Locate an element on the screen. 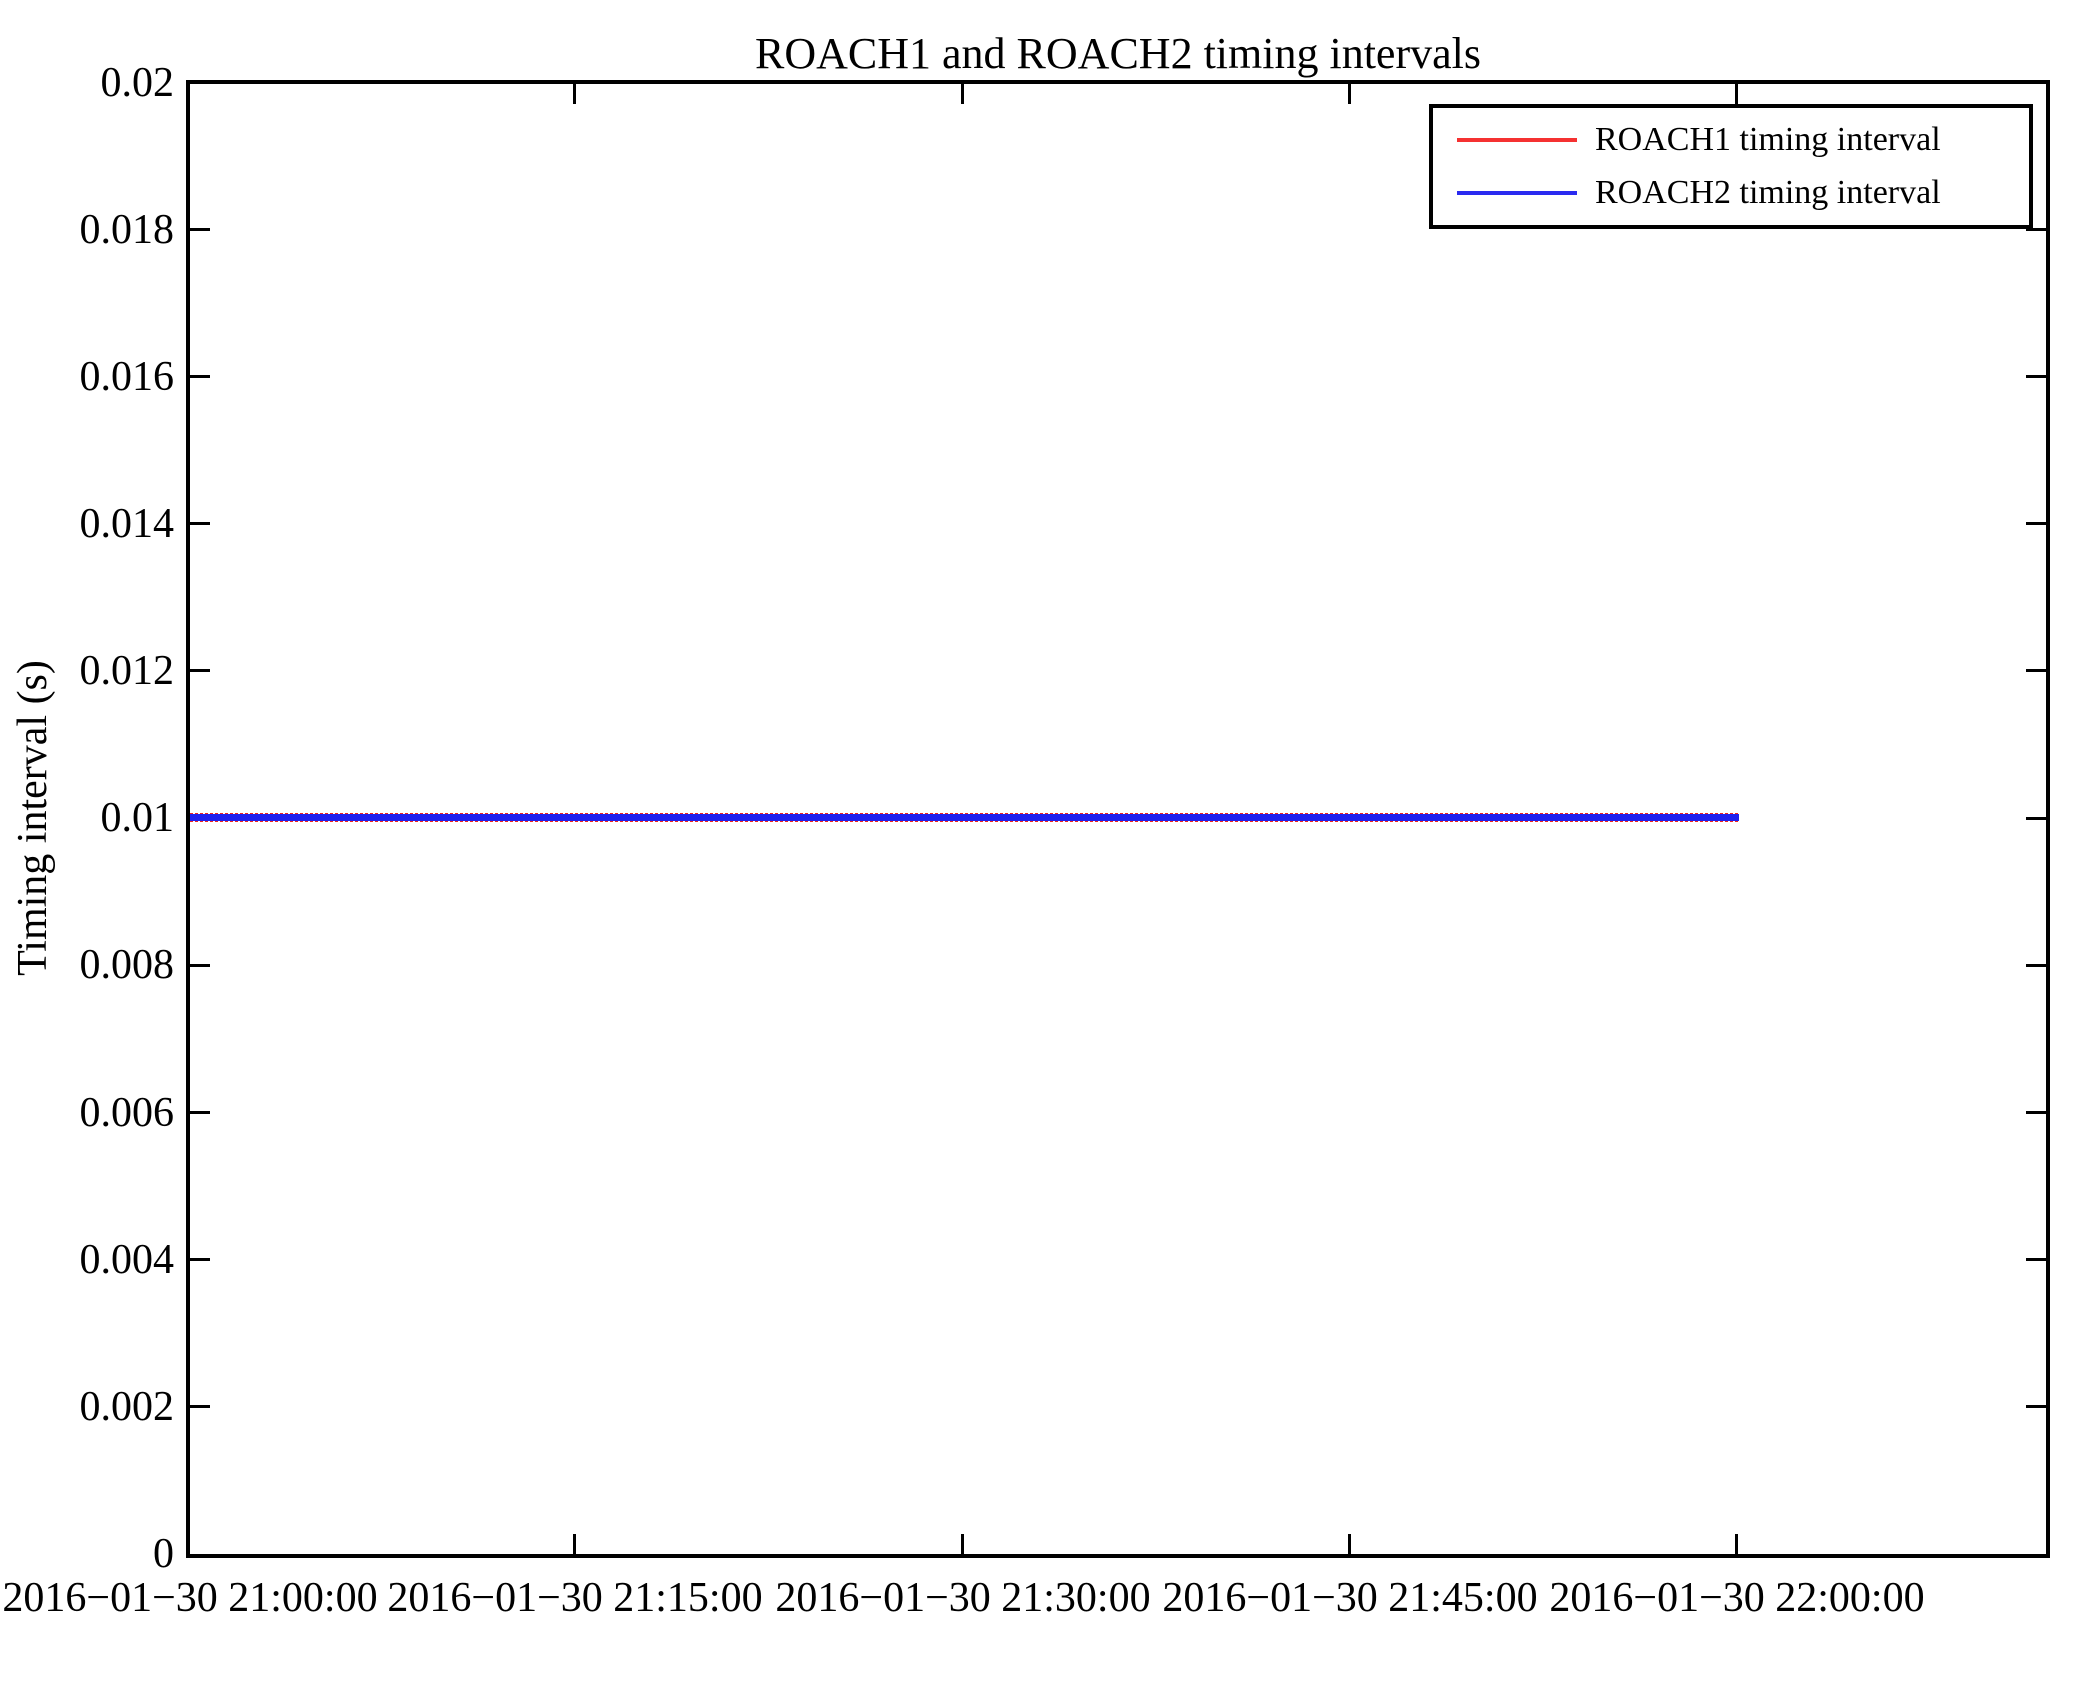 The image size is (2075, 1683). y-tick-label: 0.02 is located at coordinates (137, 83).